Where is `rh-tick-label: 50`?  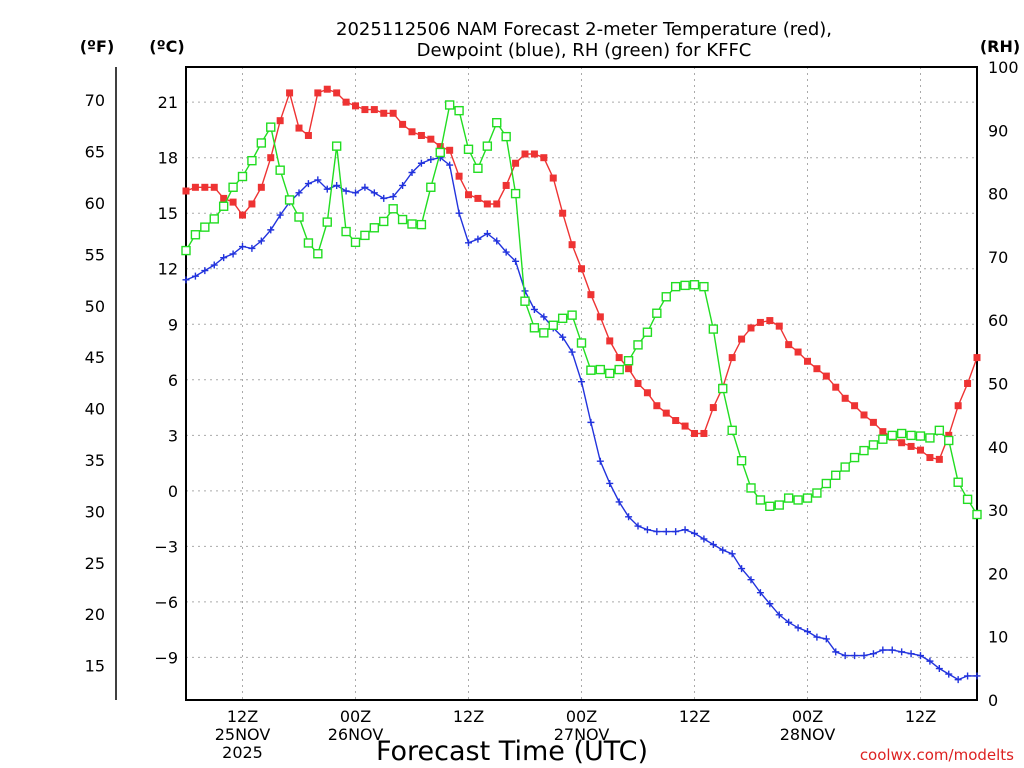
rh-tick-label: 50 is located at coordinates (998, 384).